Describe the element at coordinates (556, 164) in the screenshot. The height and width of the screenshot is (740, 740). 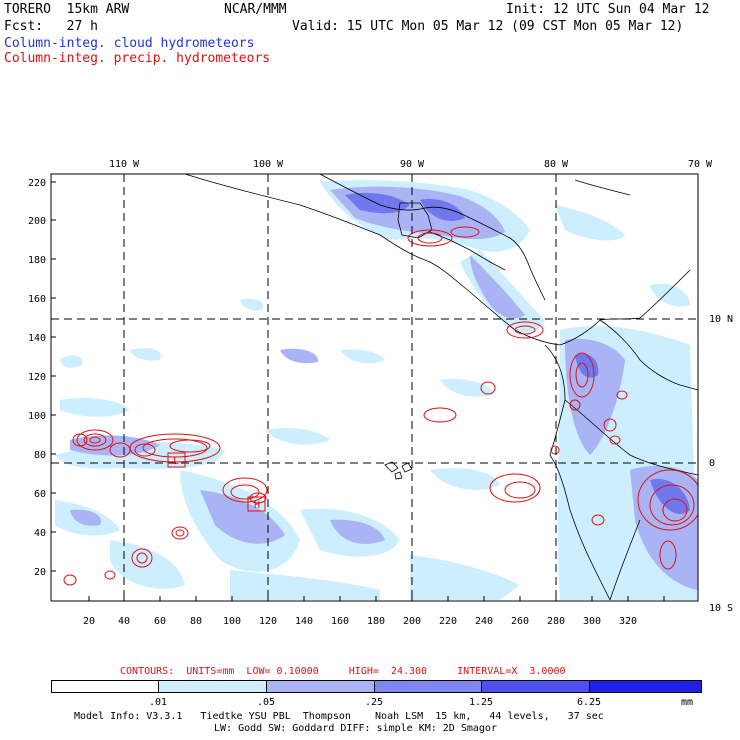
I see `lon-label-80w: 80 W` at that location.